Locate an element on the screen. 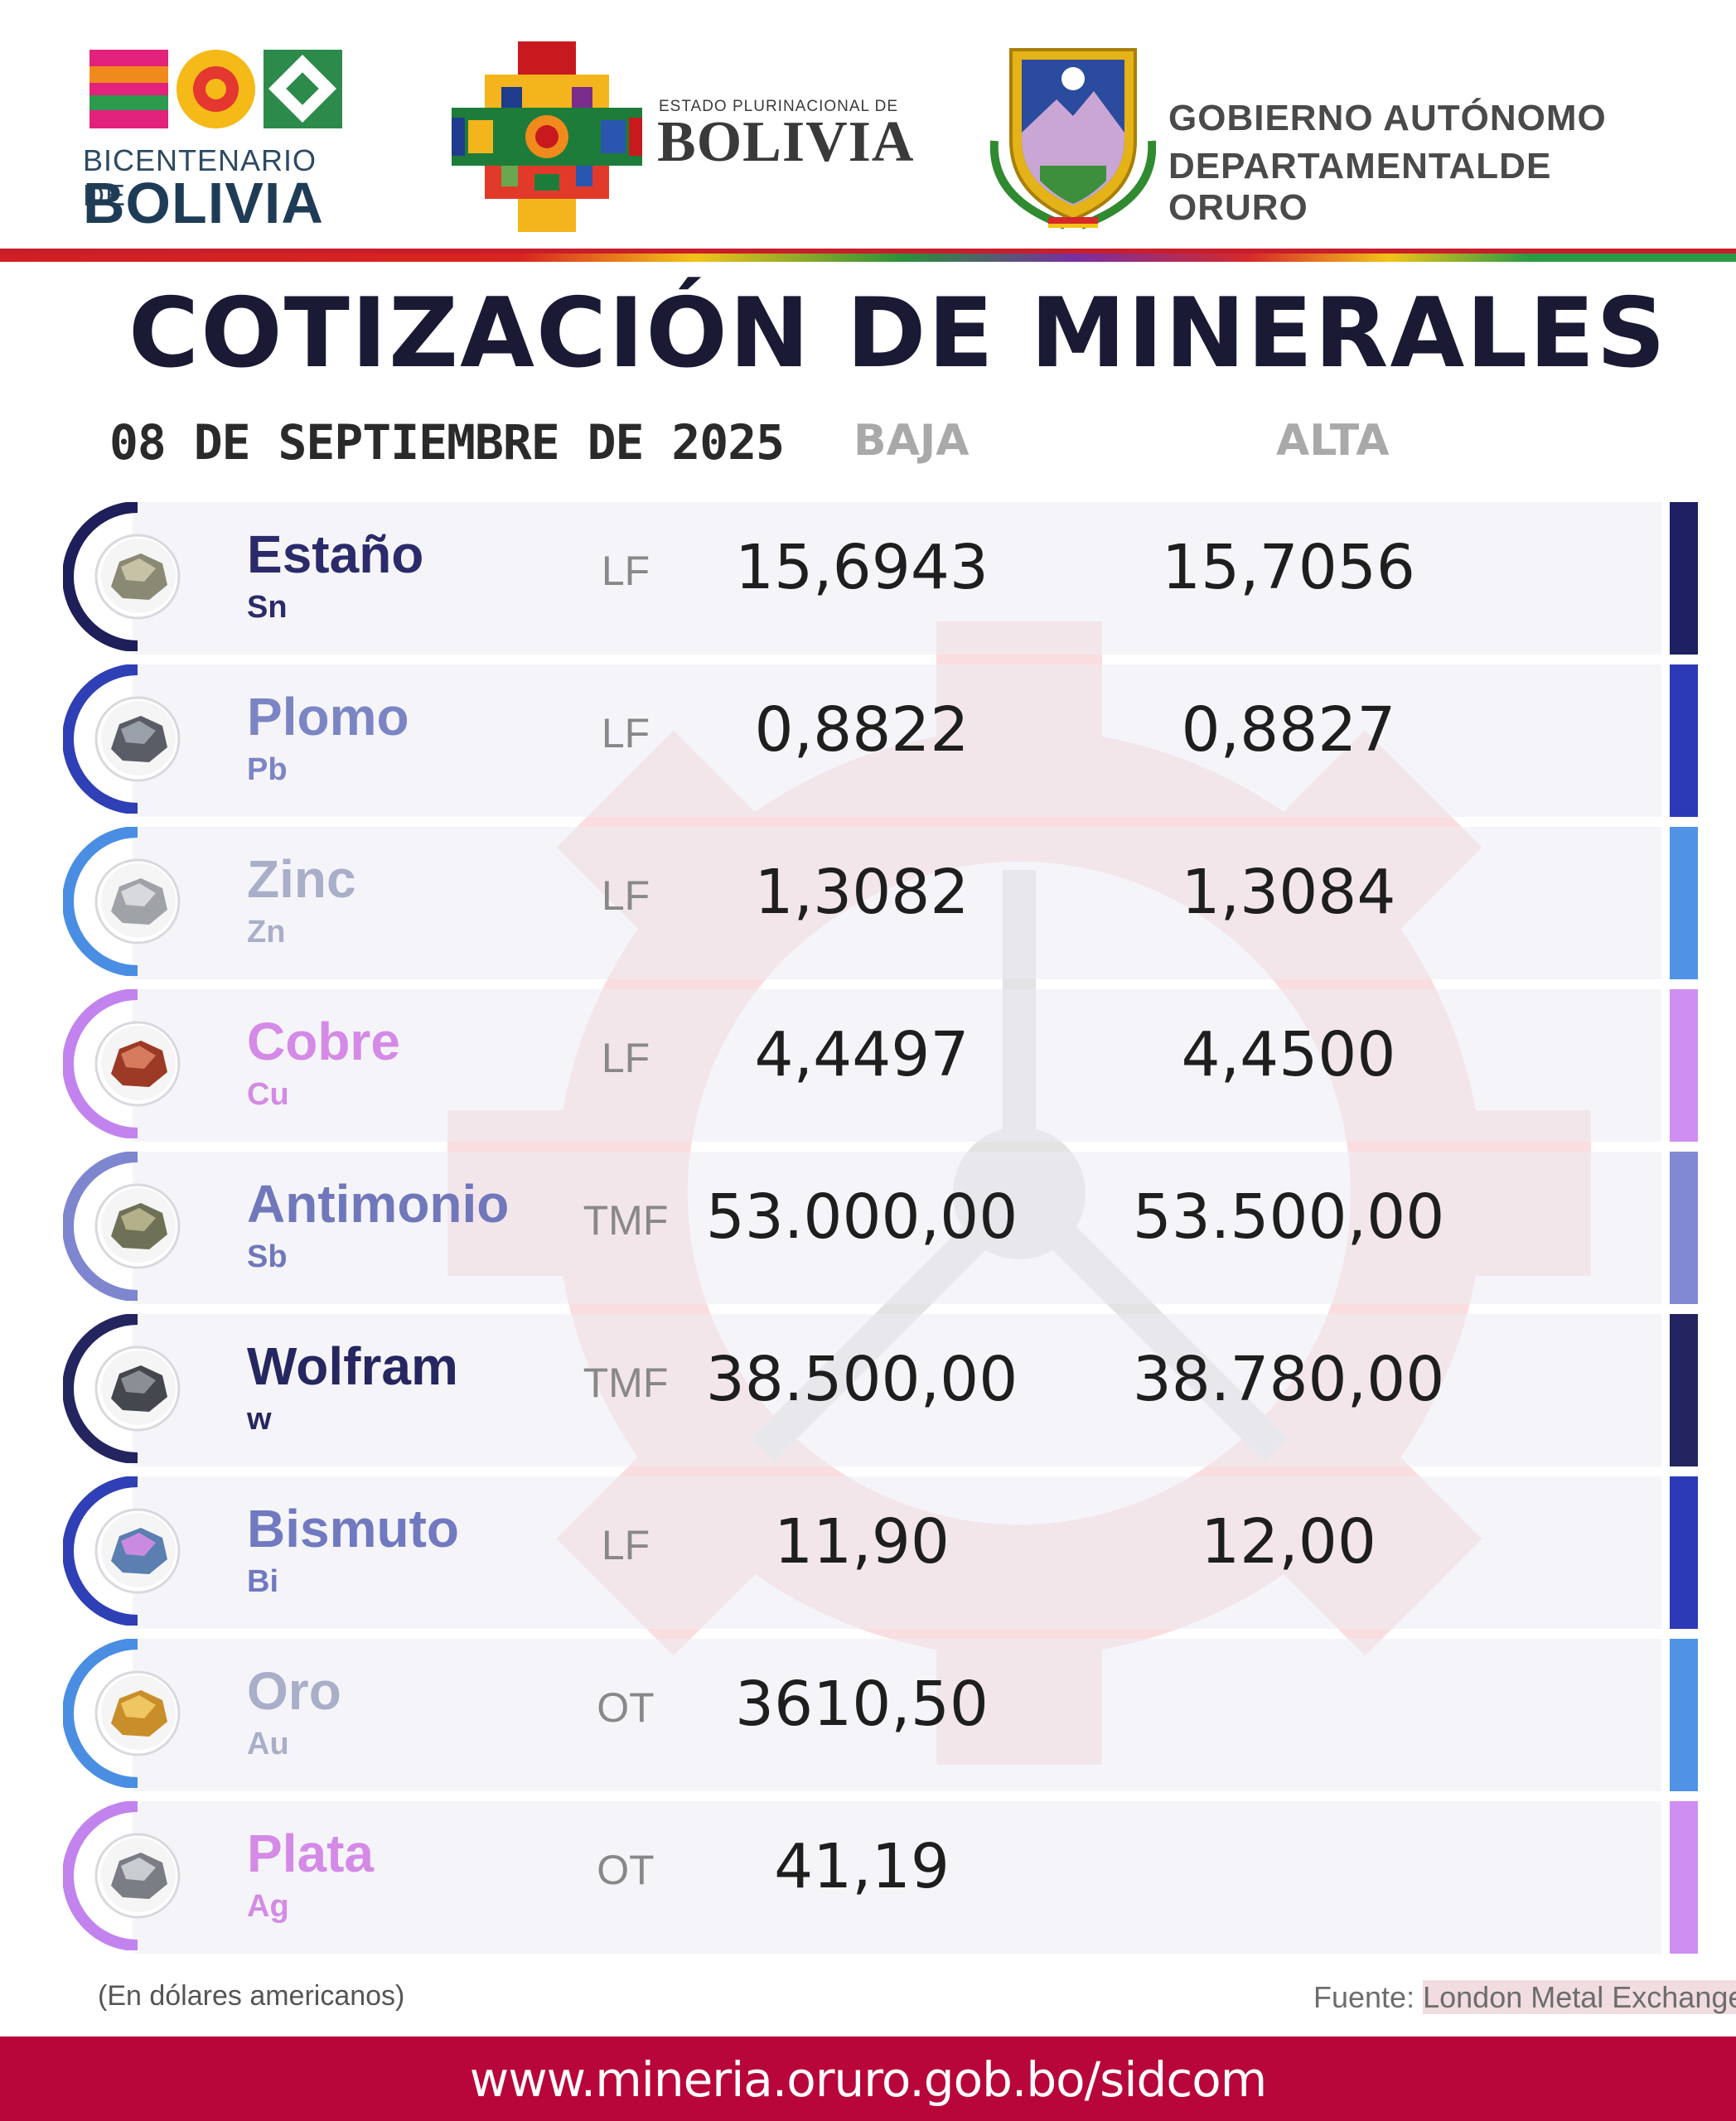 The height and width of the screenshot is (2121, 1736). source-note: Fuente: London Metal Exchange is located at coordinates (1524, 1998).